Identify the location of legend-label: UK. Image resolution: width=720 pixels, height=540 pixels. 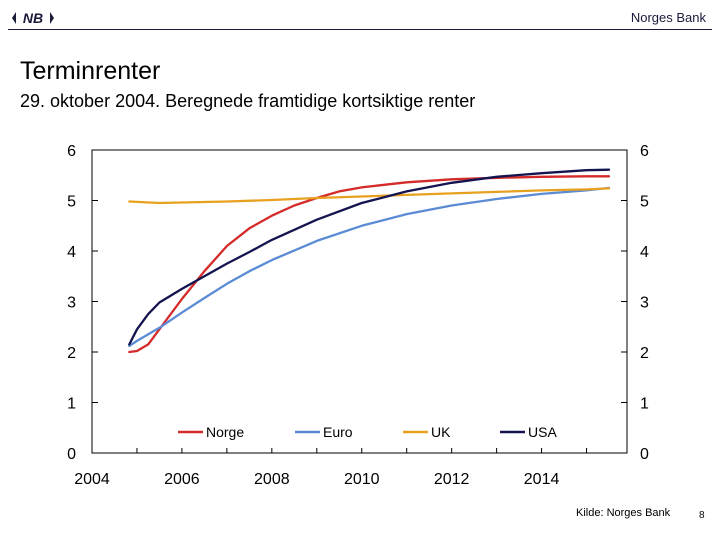
(441, 432).